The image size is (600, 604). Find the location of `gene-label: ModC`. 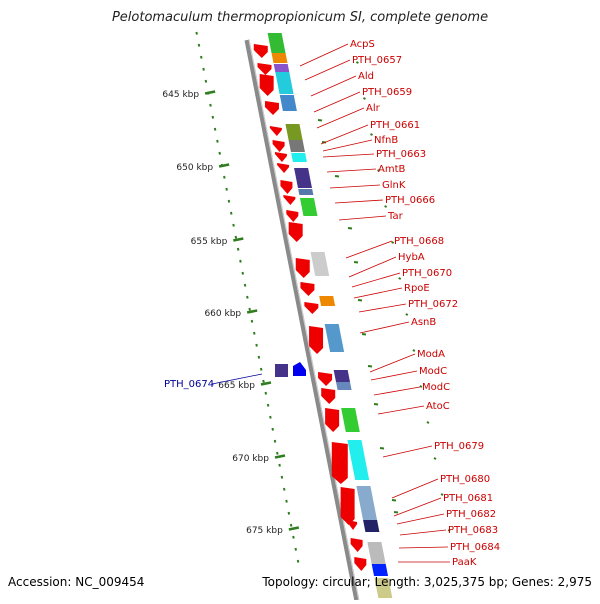

gene-label: ModC is located at coordinates (436, 387).